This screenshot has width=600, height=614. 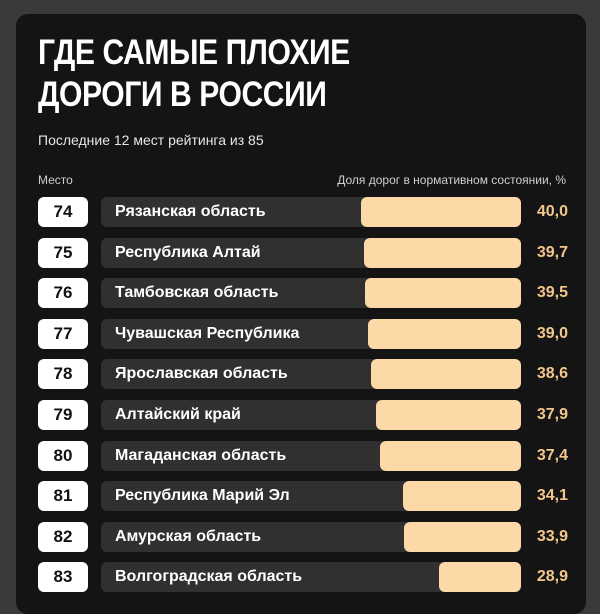 I want to click on bar-track: Алтайский край, so click(x=311, y=415).